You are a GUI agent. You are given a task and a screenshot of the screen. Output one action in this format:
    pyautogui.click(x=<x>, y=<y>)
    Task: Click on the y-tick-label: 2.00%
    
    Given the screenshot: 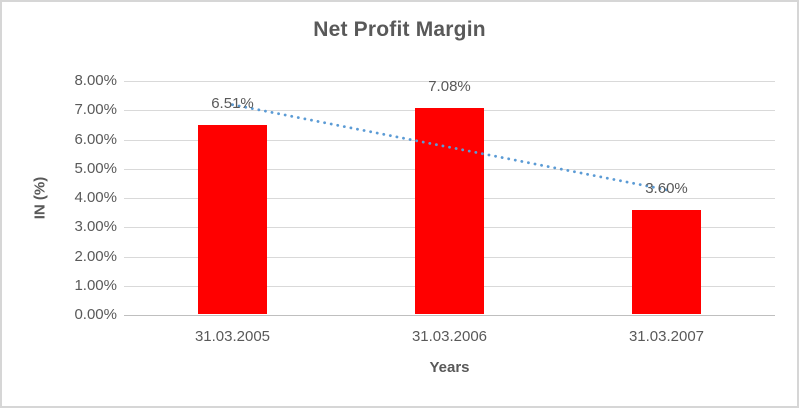 What is the action you would take?
    pyautogui.click(x=95, y=256)
    